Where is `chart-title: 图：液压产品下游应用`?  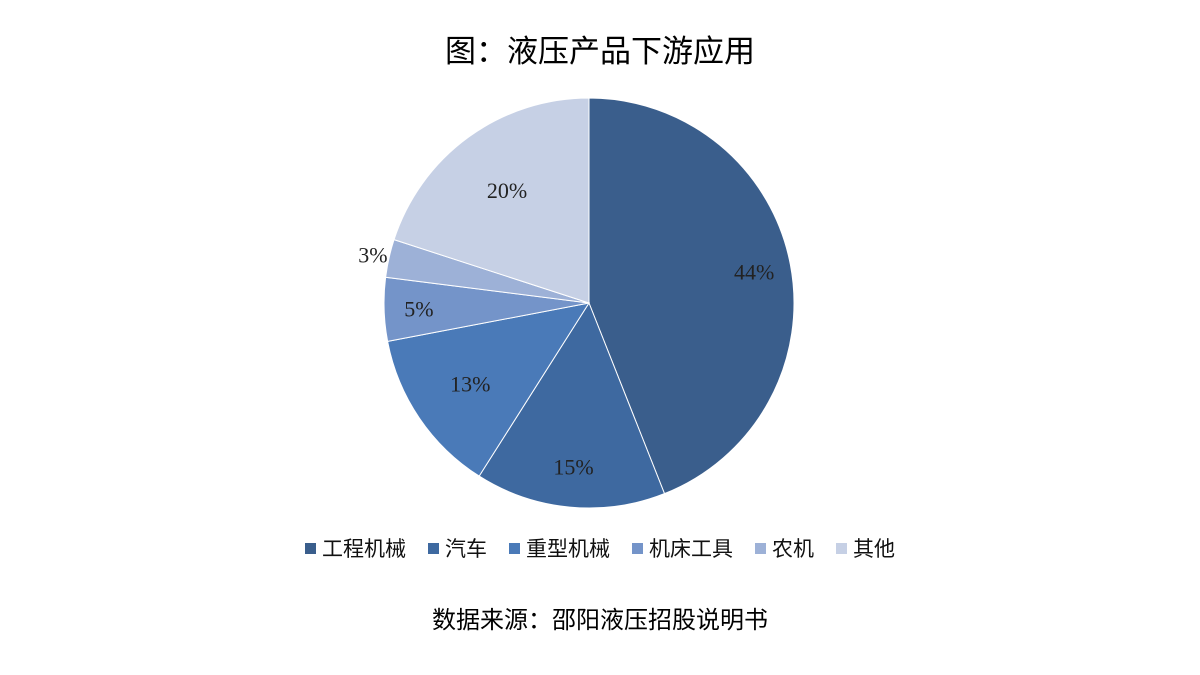 chart-title: 图：液压产品下游应用 is located at coordinates (600, 52).